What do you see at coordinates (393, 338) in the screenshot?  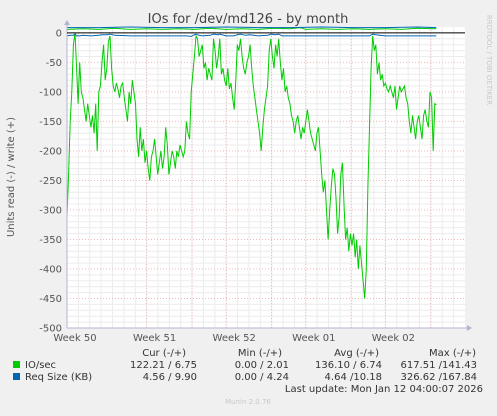 I see `x-tick-label: Week 02` at bounding box center [393, 338].